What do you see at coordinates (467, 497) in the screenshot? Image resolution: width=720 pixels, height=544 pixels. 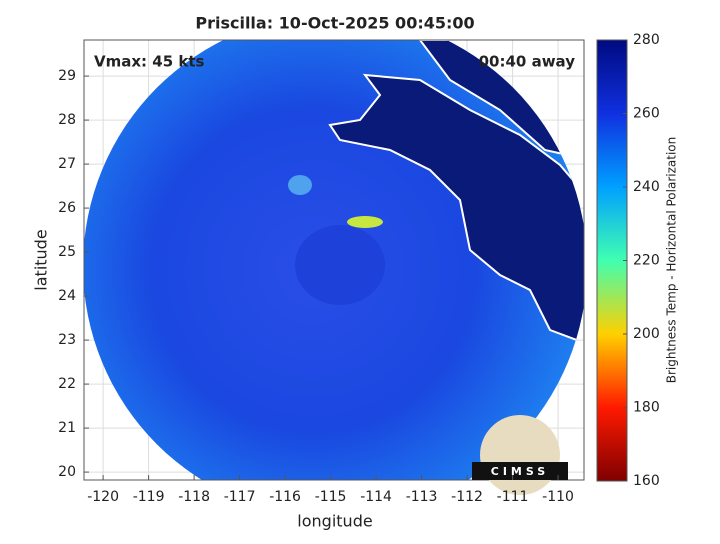 I see `x-tick-label: -112` at bounding box center [467, 497].